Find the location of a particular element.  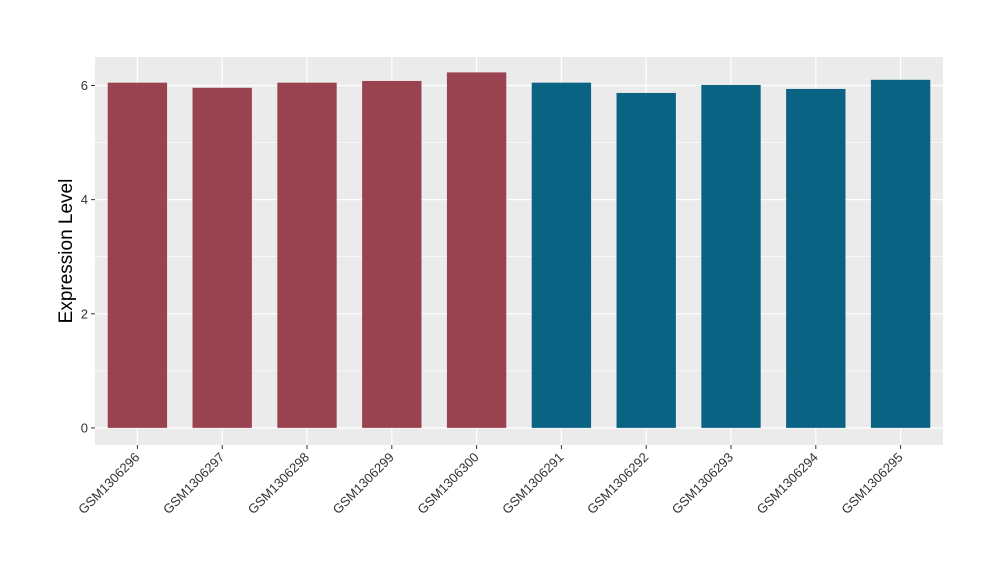

x-tick-label: GSM1306299 is located at coordinates (363, 483).